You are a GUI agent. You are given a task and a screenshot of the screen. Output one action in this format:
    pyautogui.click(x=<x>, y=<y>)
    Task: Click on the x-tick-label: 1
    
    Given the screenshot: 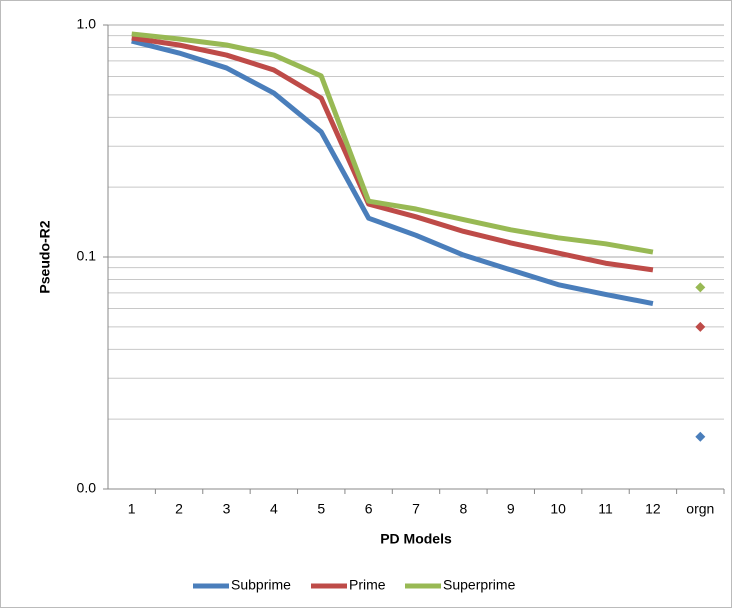 What is the action you would take?
    pyautogui.click(x=132, y=509)
    